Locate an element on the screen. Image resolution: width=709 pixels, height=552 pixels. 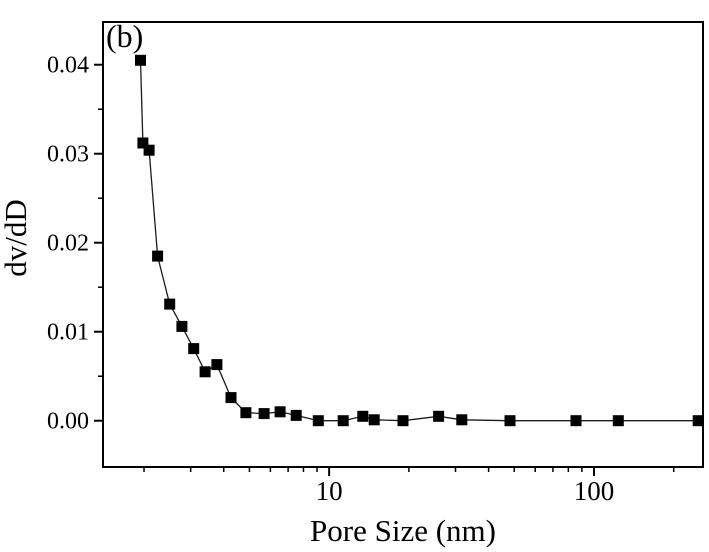
y-tick-label: 0.01 is located at coordinates (68, 333).